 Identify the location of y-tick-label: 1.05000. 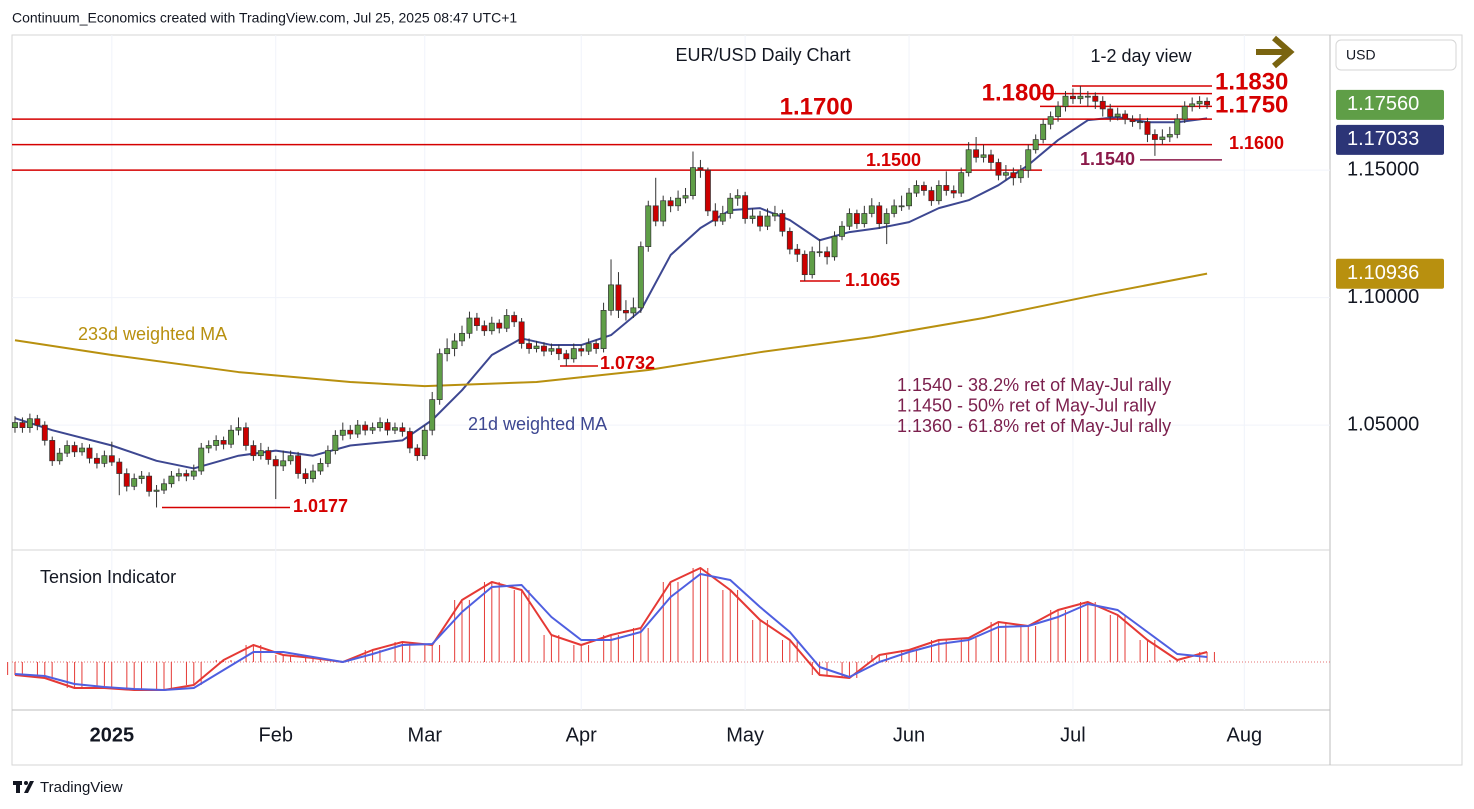
(1383, 424).